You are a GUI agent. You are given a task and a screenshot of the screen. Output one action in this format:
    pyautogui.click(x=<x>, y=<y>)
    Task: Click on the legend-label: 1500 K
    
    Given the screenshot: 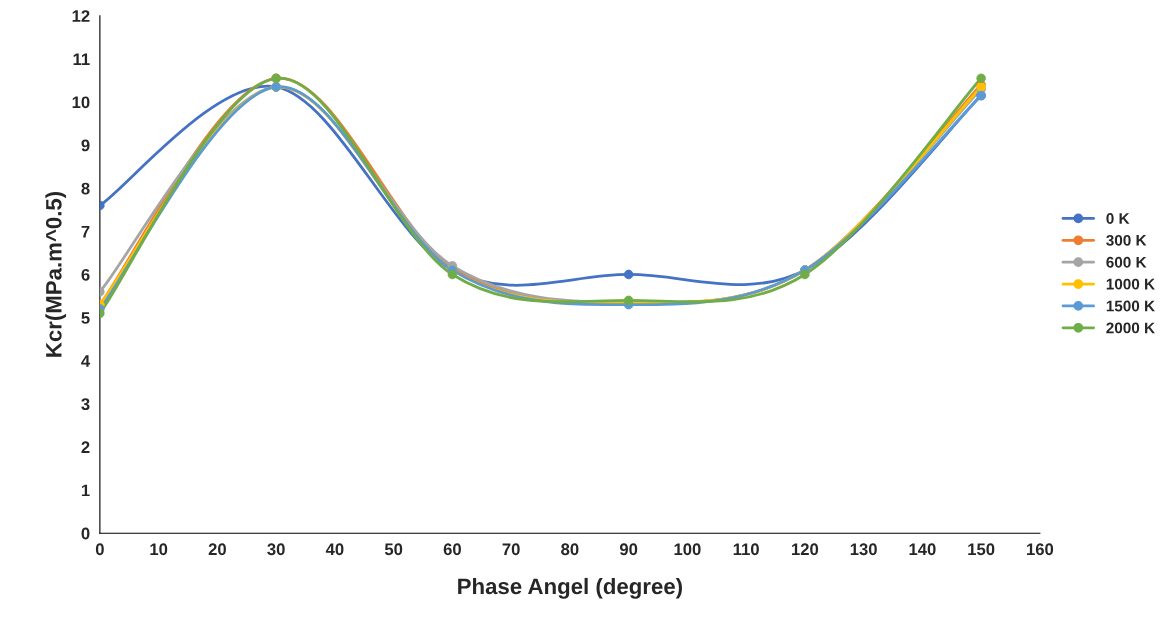 What is the action you would take?
    pyautogui.click(x=1130, y=306)
    